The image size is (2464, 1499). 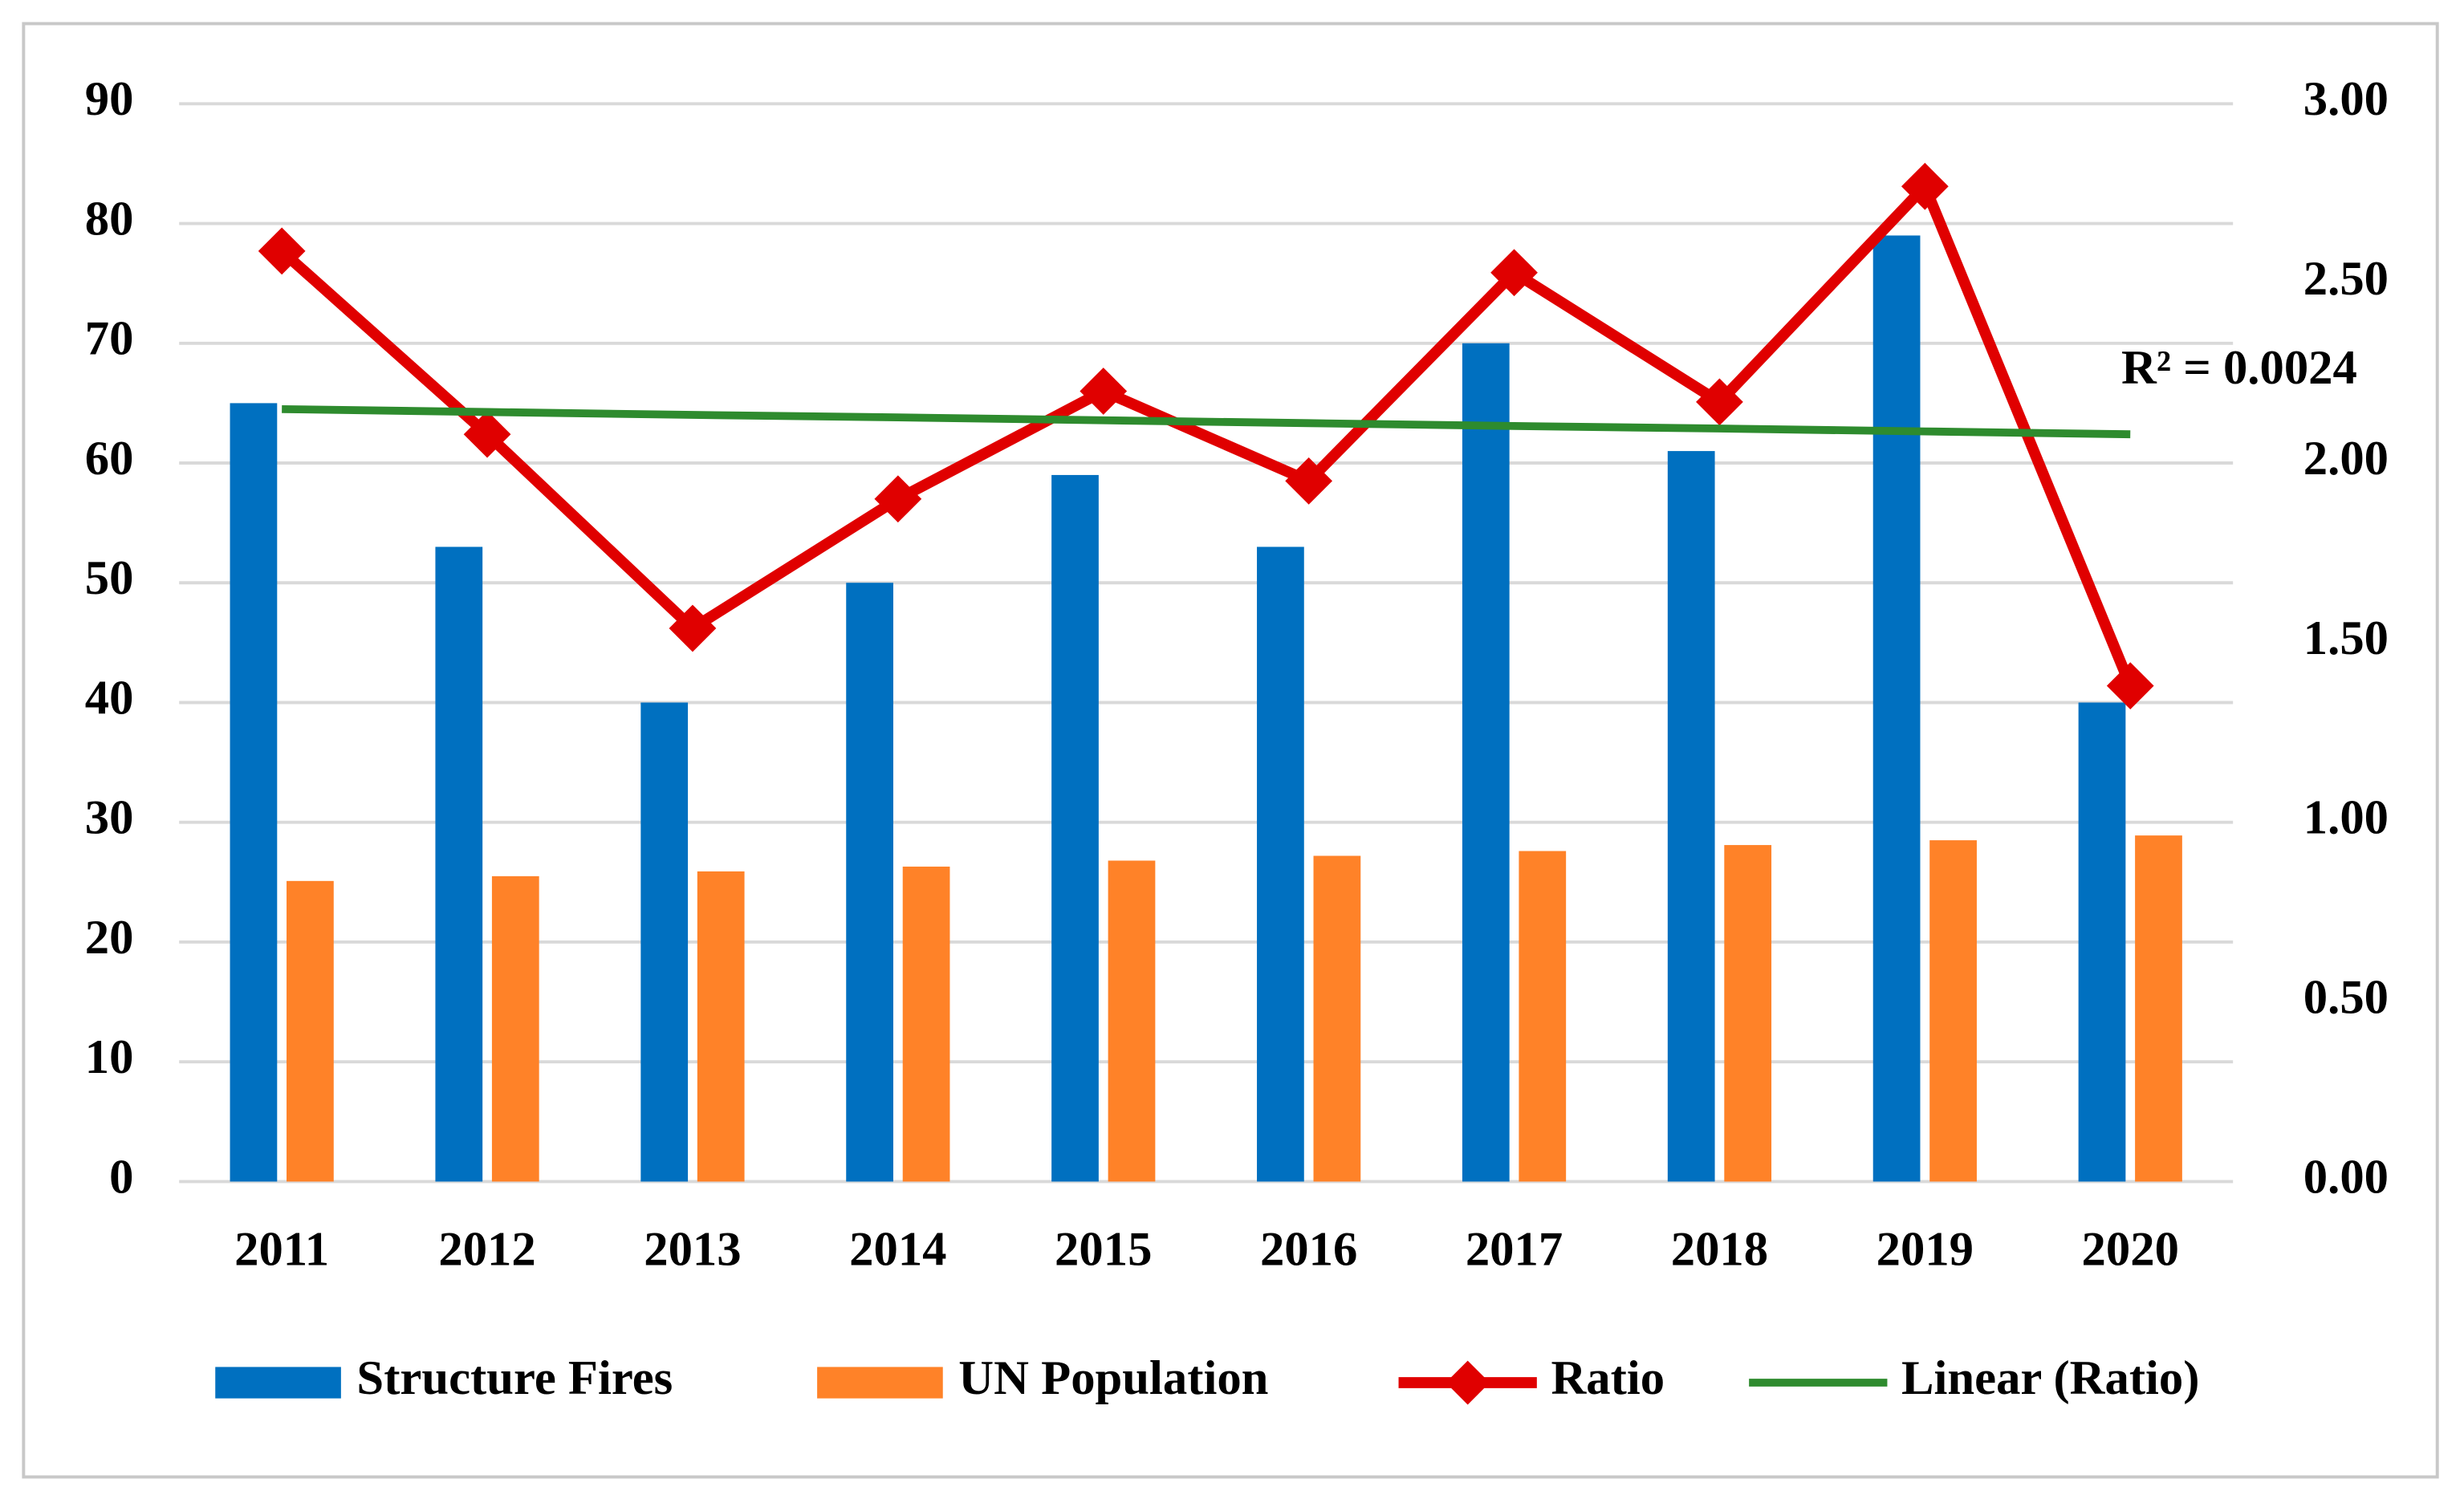 What do you see at coordinates (2346, 99) in the screenshot?
I see `y2-tick-label: 3.00` at bounding box center [2346, 99].